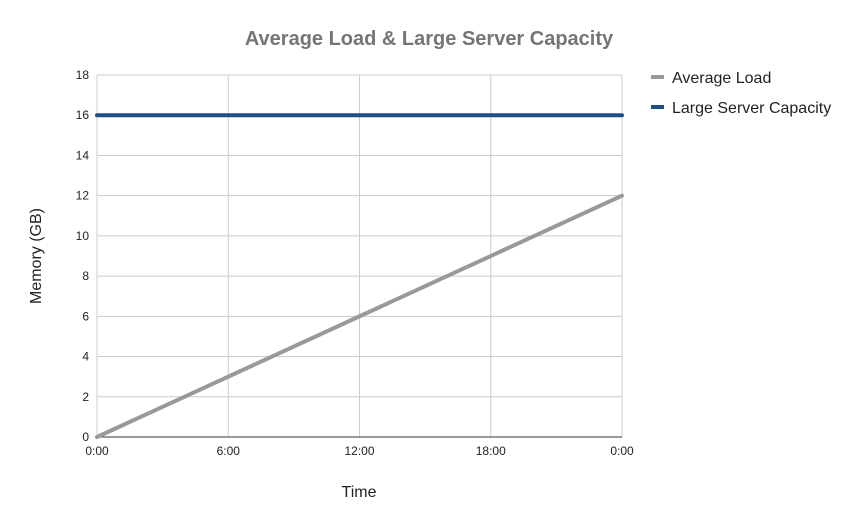  What do you see at coordinates (85, 276) in the screenshot?
I see `y-tick-label: 8` at bounding box center [85, 276].